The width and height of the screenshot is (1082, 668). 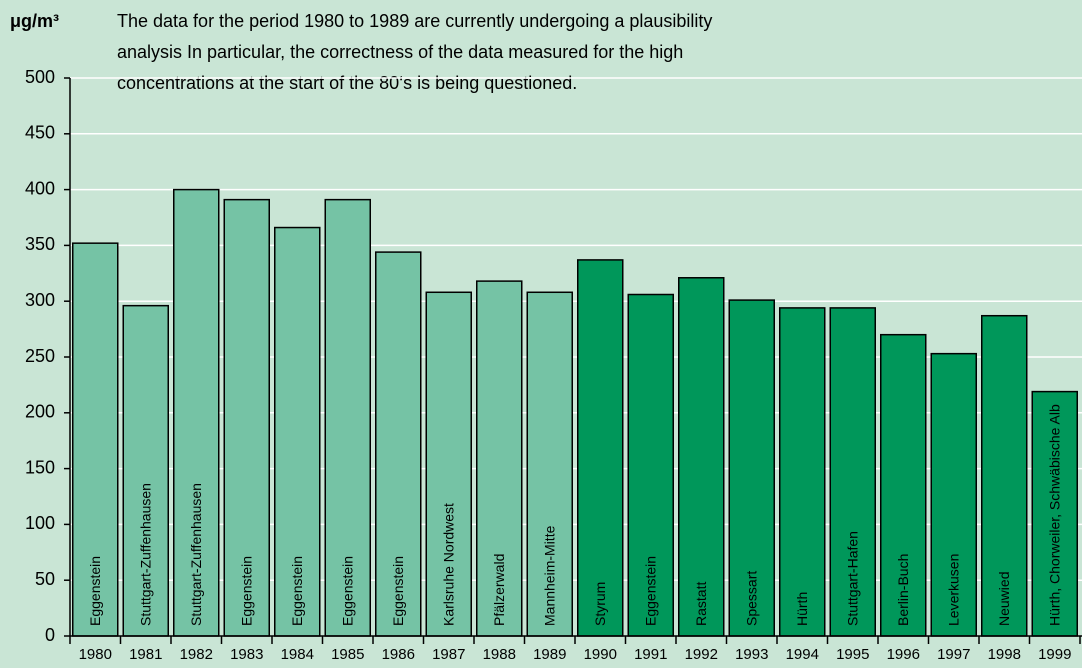 What do you see at coordinates (953, 654) in the screenshot?
I see `x-tick-label: 1997` at bounding box center [953, 654].